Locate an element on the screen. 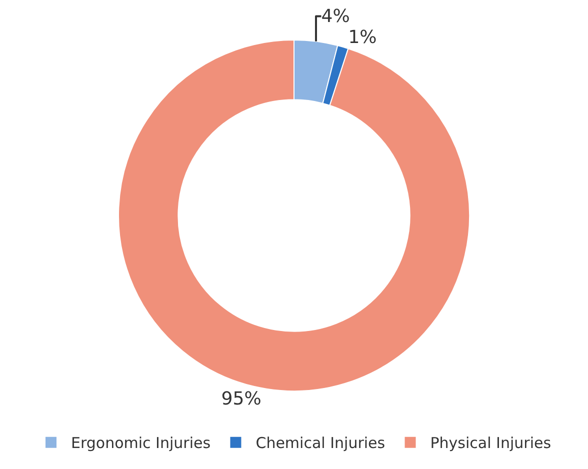  legend-label: Physical Injuries is located at coordinates (491, 443).